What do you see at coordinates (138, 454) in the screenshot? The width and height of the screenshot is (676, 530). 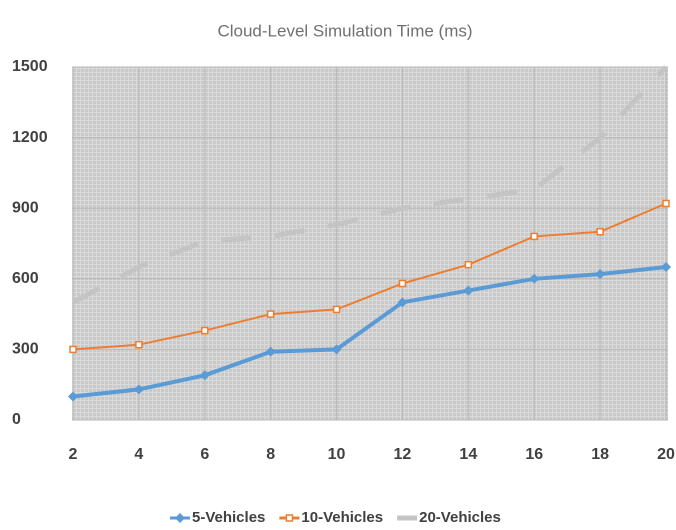 I see `x-tick-label: 4` at bounding box center [138, 454].